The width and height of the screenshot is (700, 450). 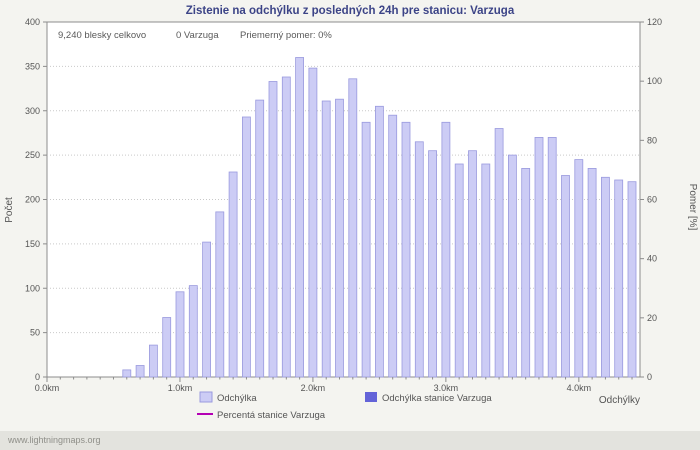 I want to click on x-tick-label: 0.0km, so click(x=47, y=388).